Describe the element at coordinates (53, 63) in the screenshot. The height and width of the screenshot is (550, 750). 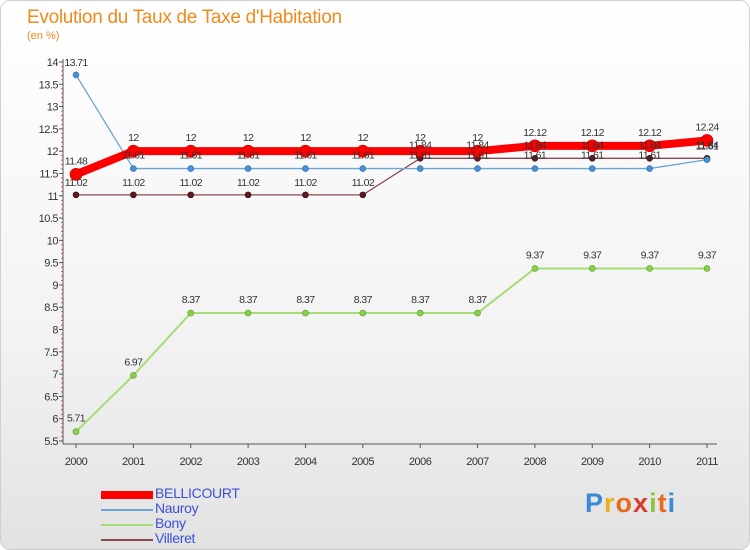
I see `y-tick-label: 14` at that location.